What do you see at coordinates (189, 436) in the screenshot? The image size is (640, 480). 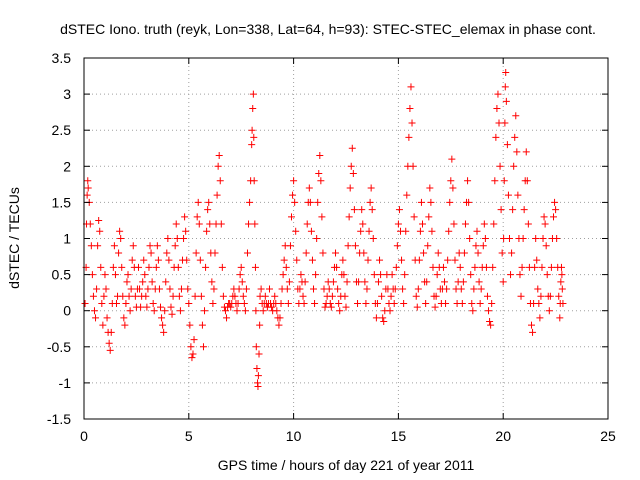 I see `x-tick-label: 5` at bounding box center [189, 436].